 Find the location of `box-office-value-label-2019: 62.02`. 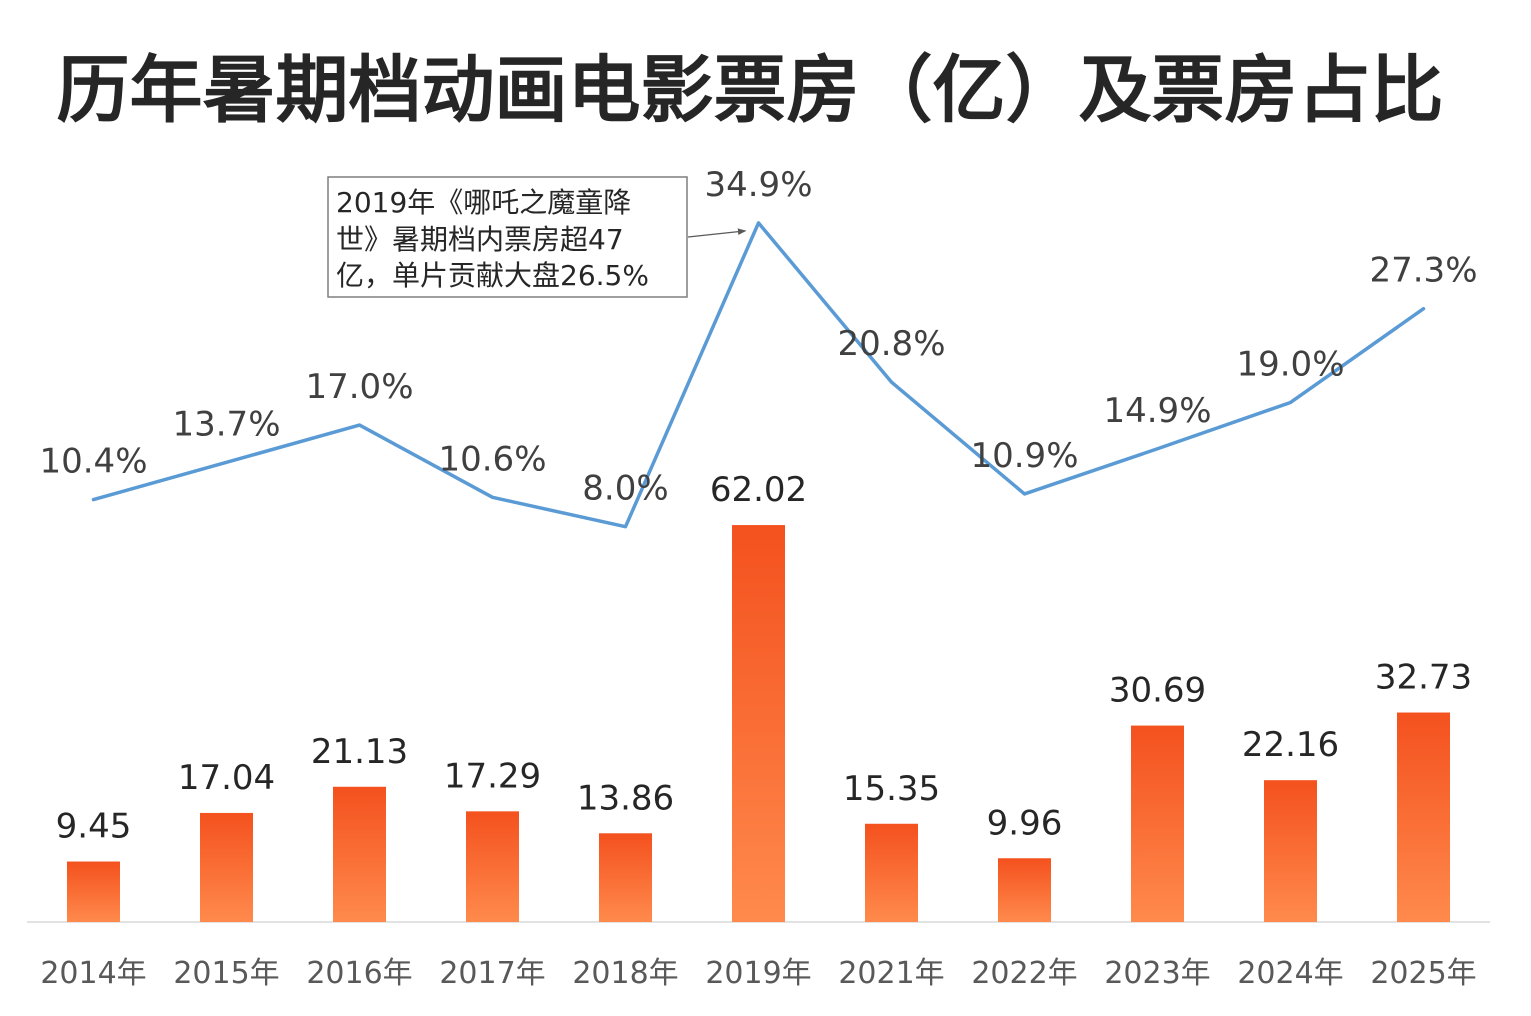

box-office-value-label-2019: 62.02 is located at coordinates (758, 490).